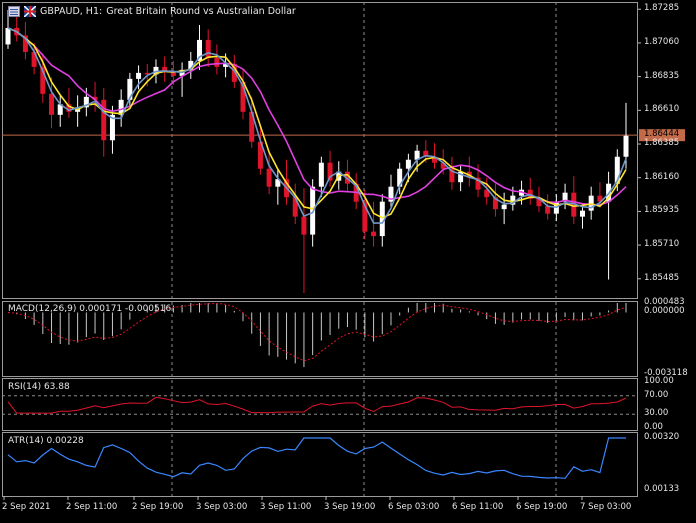 The image size is (696, 523). What do you see at coordinates (320, 339) in the screenshot?
I see `macd-pane-frame` at bounding box center [320, 339].